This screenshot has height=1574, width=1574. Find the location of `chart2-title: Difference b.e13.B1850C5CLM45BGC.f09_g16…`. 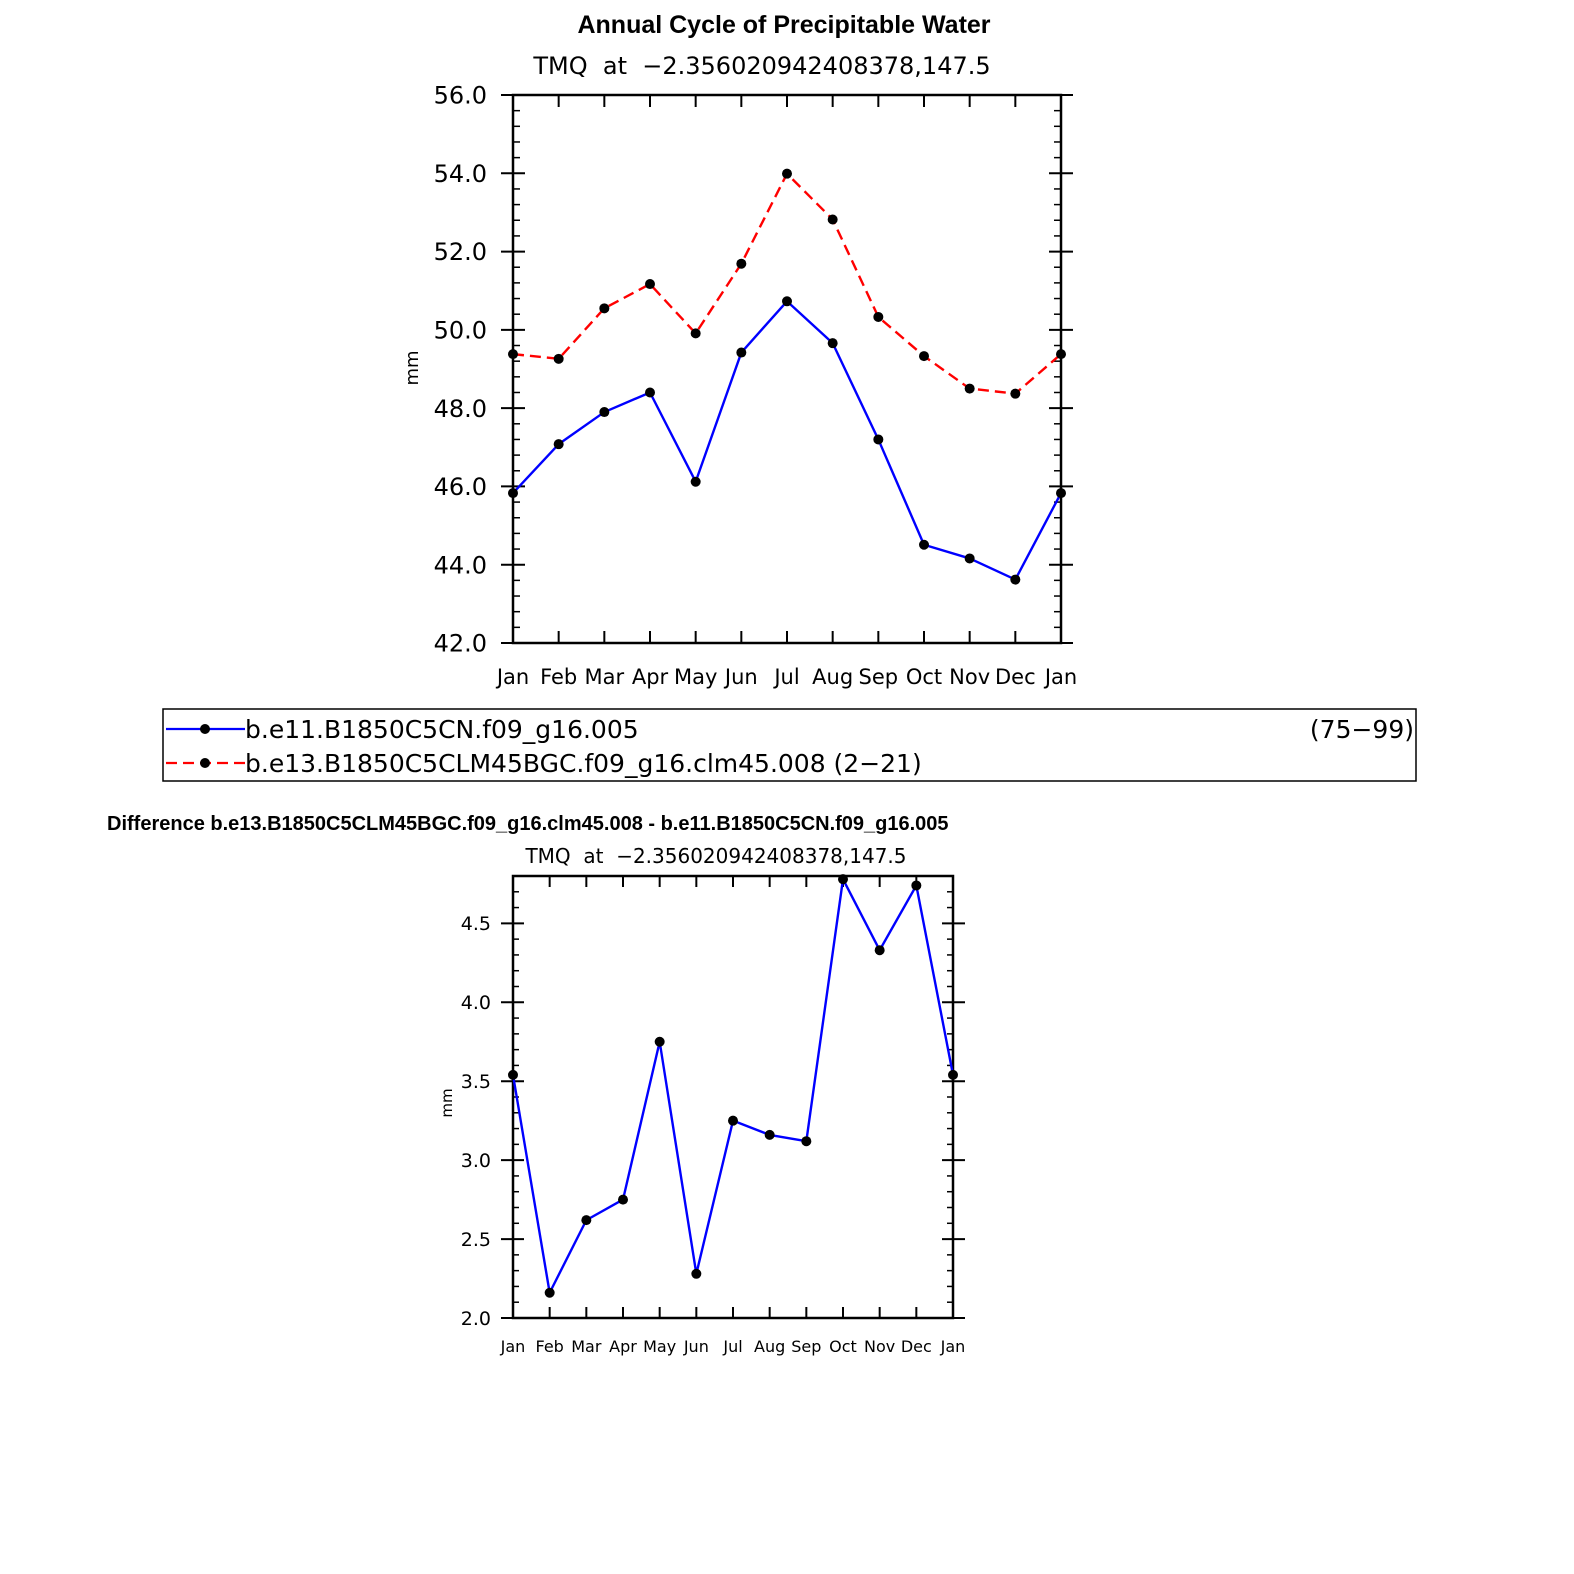

chart2-title: Difference b.e13.B1850C5CLM45BGC.f09_g16… is located at coordinates (528, 824).